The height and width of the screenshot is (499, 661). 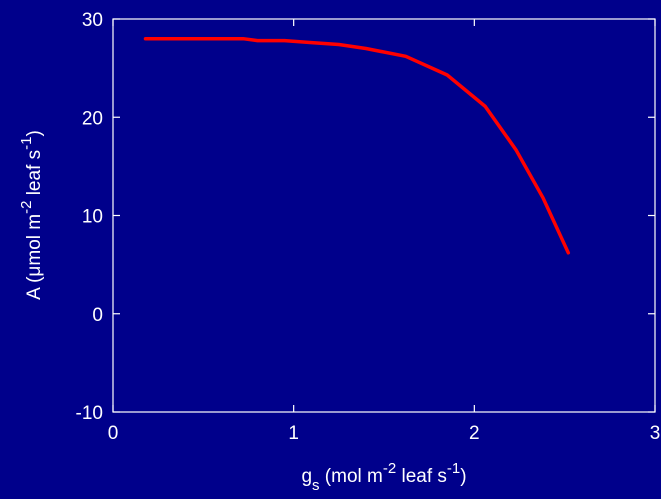 What do you see at coordinates (89, 413) in the screenshot?
I see `y-tick-label: -10` at bounding box center [89, 413].